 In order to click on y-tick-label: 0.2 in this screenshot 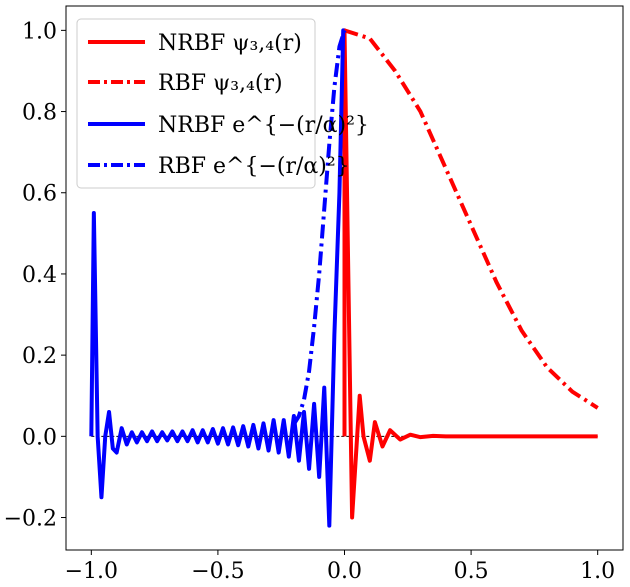, I will do `click(39, 356)`.